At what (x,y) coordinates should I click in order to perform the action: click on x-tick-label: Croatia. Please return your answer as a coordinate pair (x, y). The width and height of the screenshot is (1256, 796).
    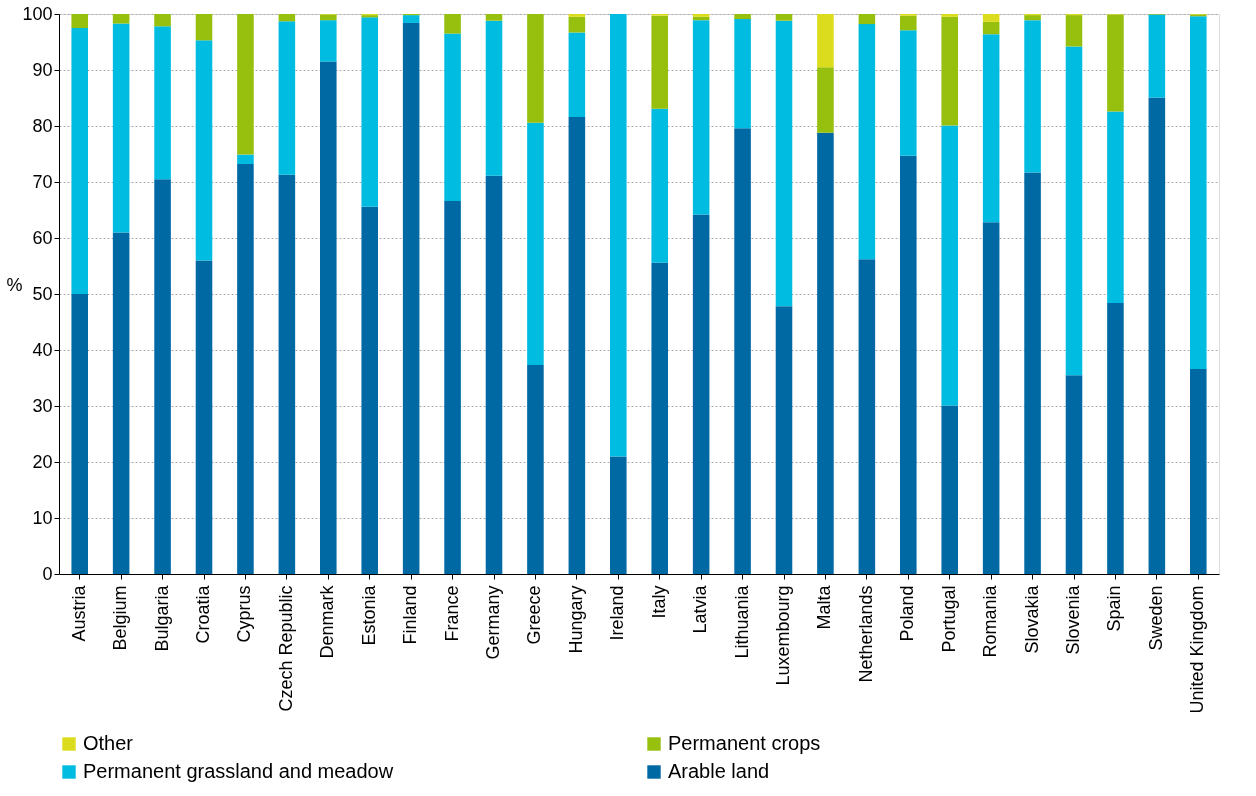
    Looking at the image, I should click on (203, 614).